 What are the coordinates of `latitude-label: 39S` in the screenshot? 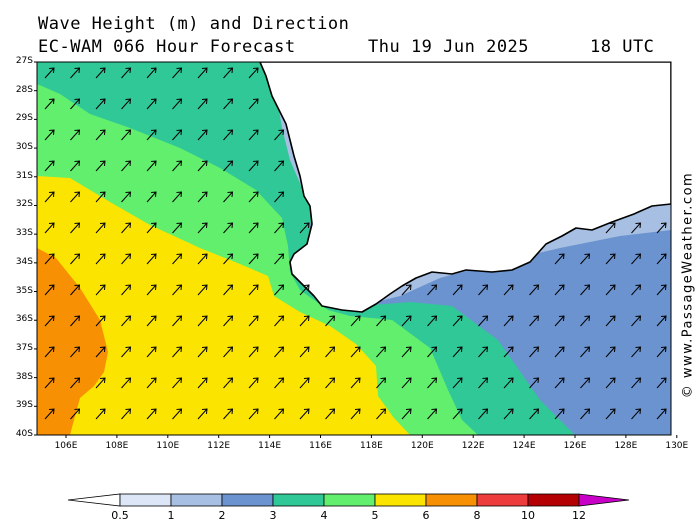 It's located at (24, 405).